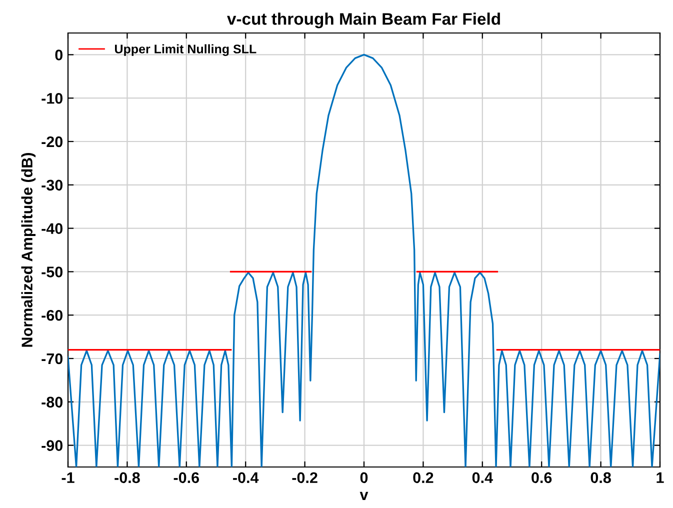 Image resolution: width=673 pixels, height=508 pixels. I want to click on y-tick-label: -70, so click(52, 358).